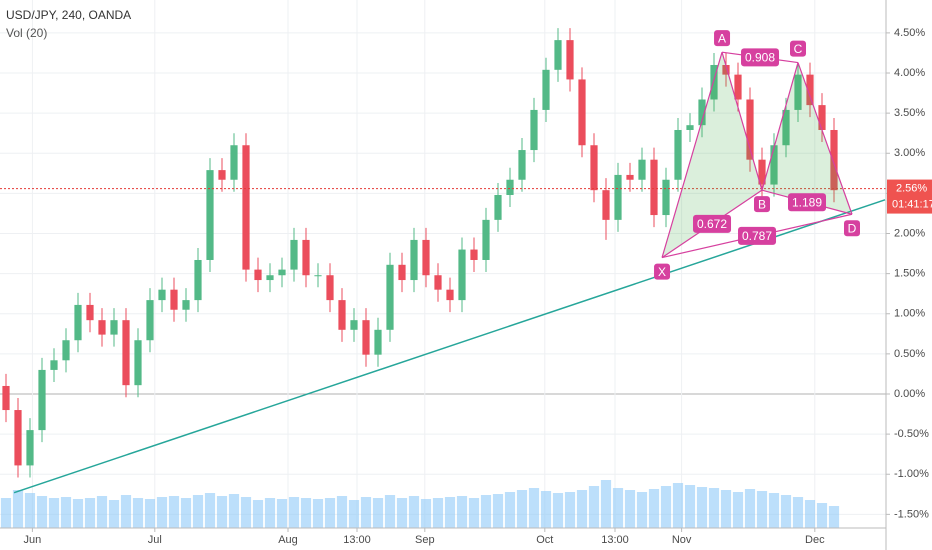 Image resolution: width=932 pixels, height=550 pixels. What do you see at coordinates (911, 514) in the screenshot?
I see `y-tick-label: -1.50%` at bounding box center [911, 514].